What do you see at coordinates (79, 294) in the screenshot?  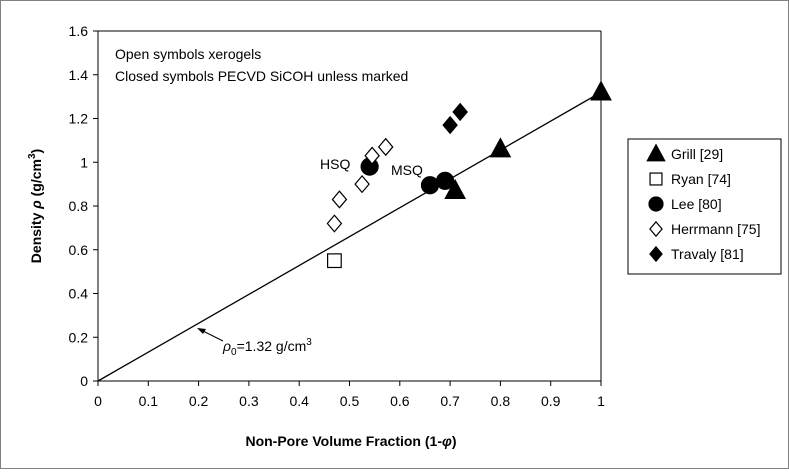 I see `y-tick-label: 0.4` at bounding box center [79, 294].